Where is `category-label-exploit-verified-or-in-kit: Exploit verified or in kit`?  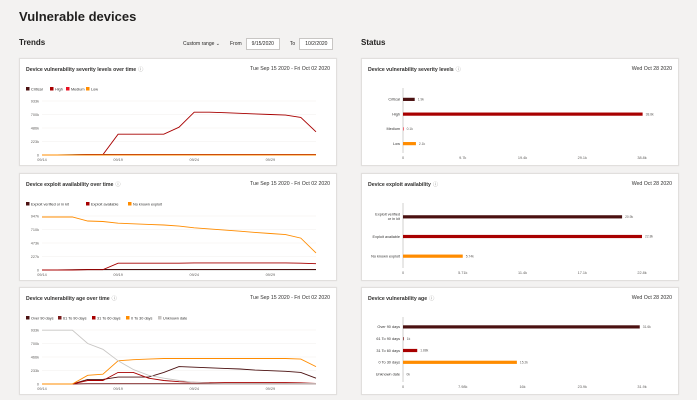 category-label-exploit-verified-or-in-kit: Exploit verified or in kit is located at coordinates (388, 217).